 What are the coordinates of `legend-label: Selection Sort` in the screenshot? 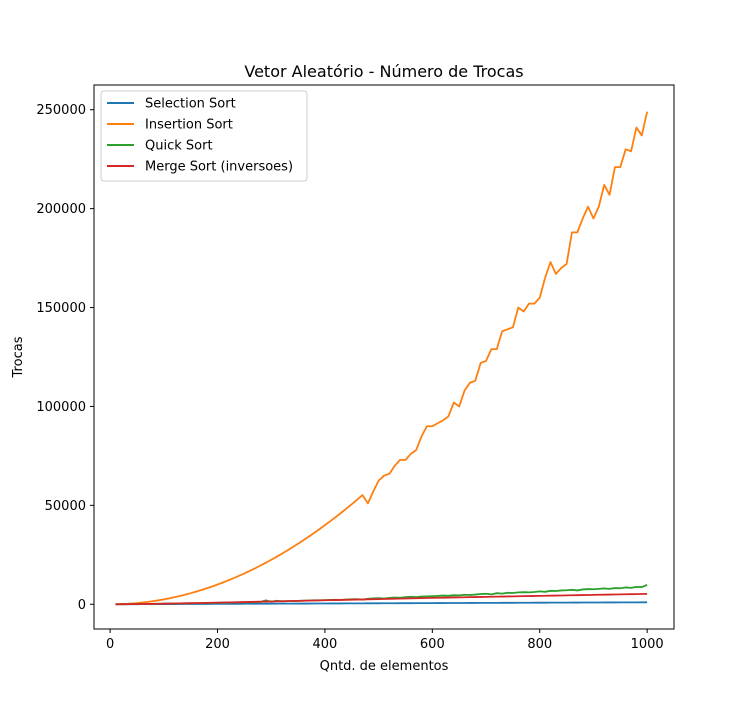 It's located at (190, 104).